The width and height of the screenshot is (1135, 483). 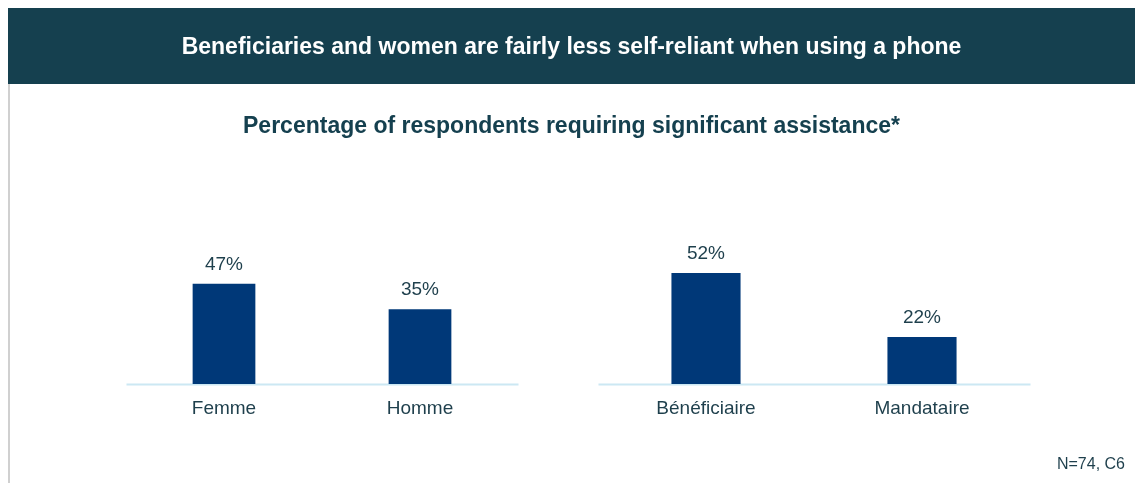 I want to click on data-label: 52%, so click(x=706, y=252).